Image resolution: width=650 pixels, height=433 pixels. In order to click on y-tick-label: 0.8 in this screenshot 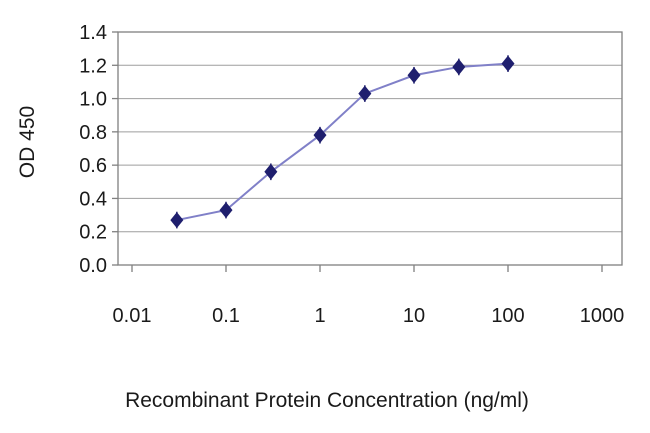, I will do `click(93, 133)`.